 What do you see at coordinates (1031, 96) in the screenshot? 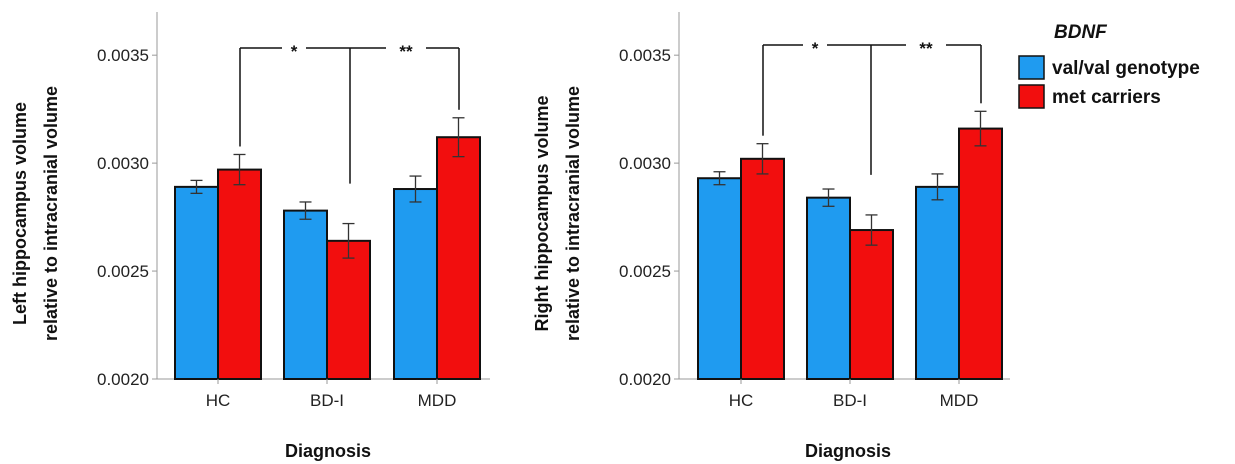
I see `legend-swatch-met` at bounding box center [1031, 96].